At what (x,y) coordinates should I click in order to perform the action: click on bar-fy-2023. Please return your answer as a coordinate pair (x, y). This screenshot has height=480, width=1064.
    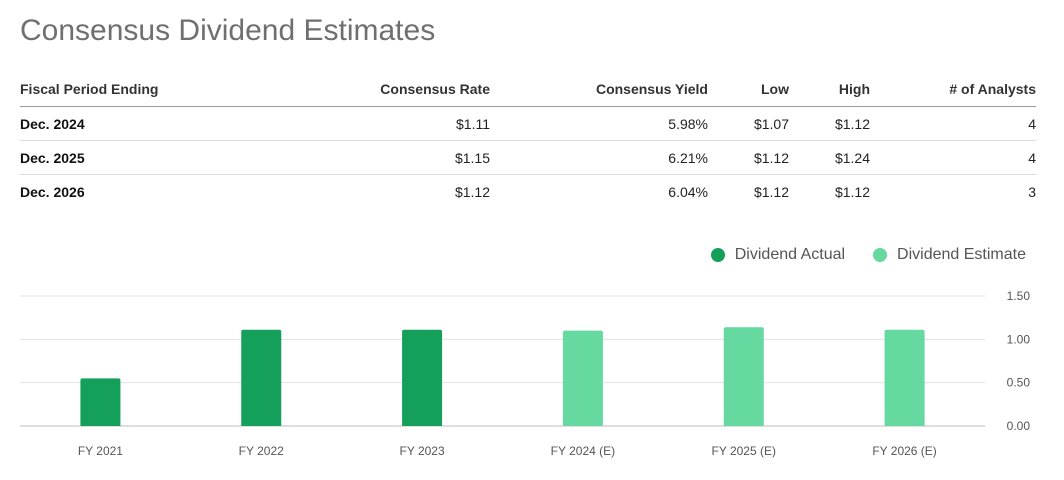
    Looking at the image, I should click on (422, 377).